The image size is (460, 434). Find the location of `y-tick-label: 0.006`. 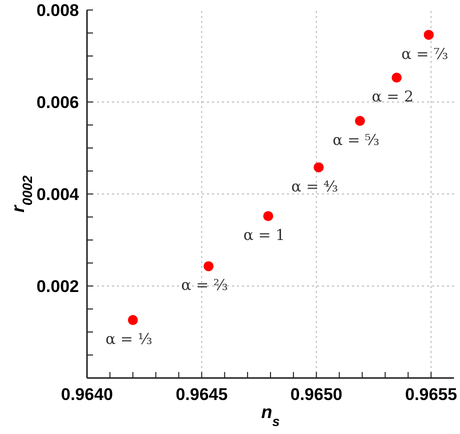

y-tick-label: 0.006 is located at coordinates (57, 102).